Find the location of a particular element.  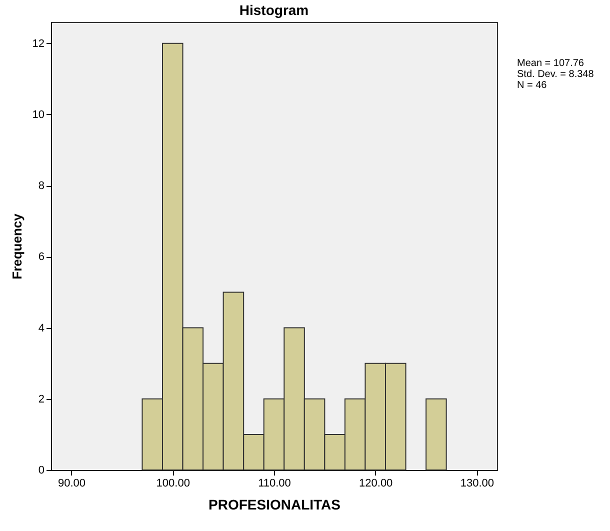

y-tick-label: 10 is located at coordinates (38, 114).